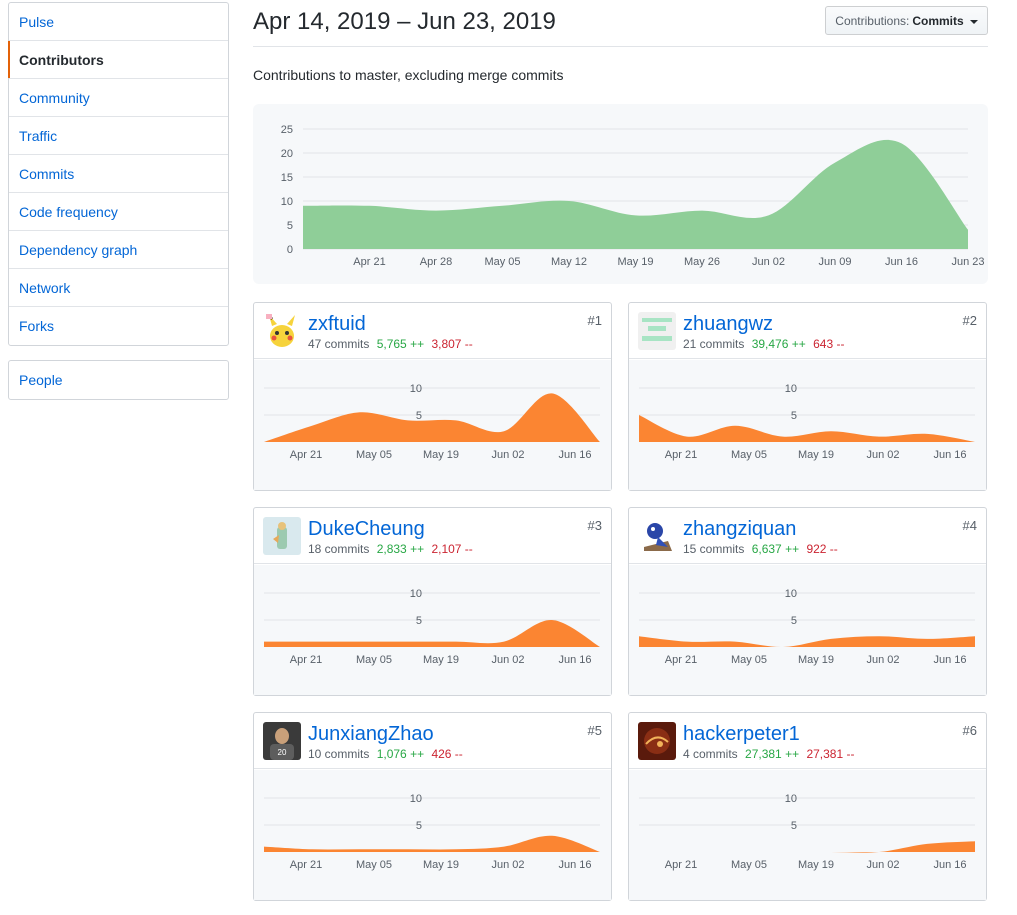 The width and height of the screenshot is (1017, 915). What do you see at coordinates (41, 380) in the screenshot?
I see `sidebar-item-people: People` at bounding box center [41, 380].